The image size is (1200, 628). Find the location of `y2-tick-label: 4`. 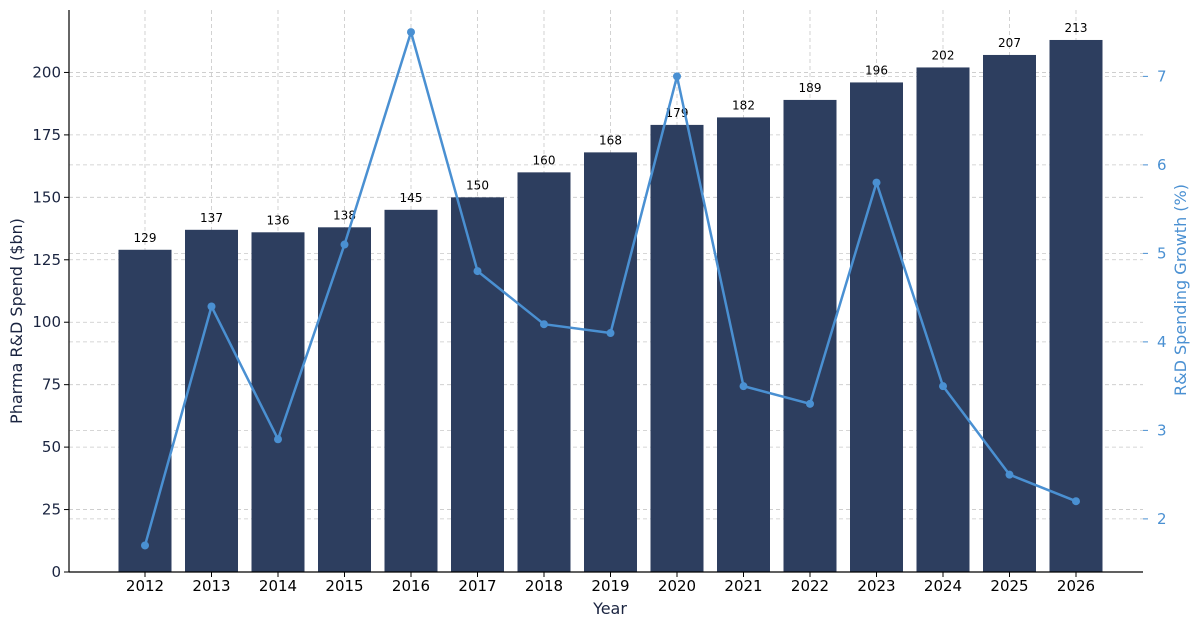

y2-tick-label: 4 is located at coordinates (1162, 342).